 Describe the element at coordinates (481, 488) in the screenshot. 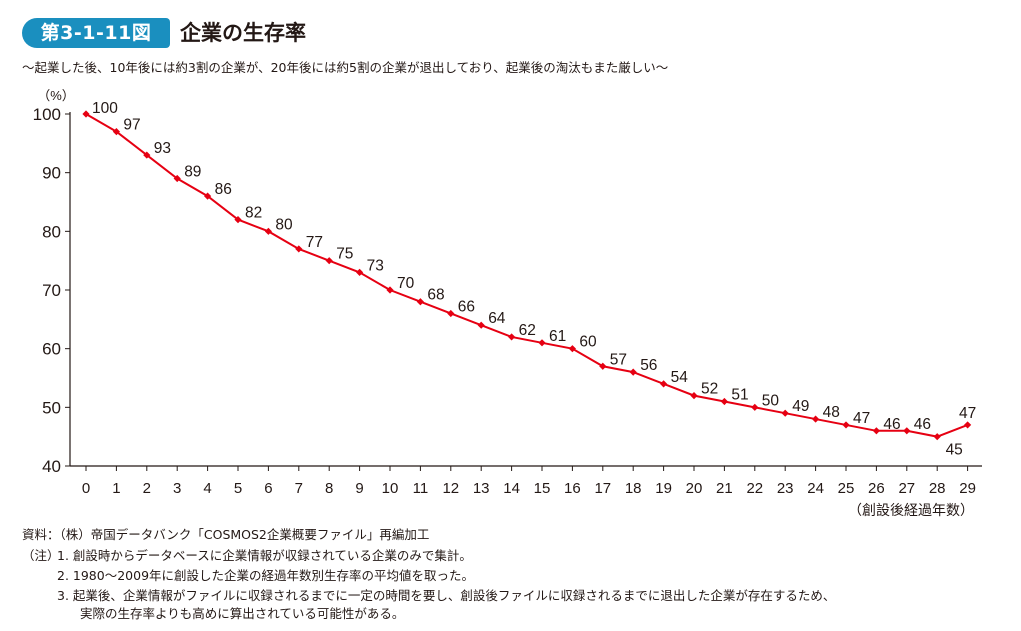

I see `x-tick-label: 13` at that location.